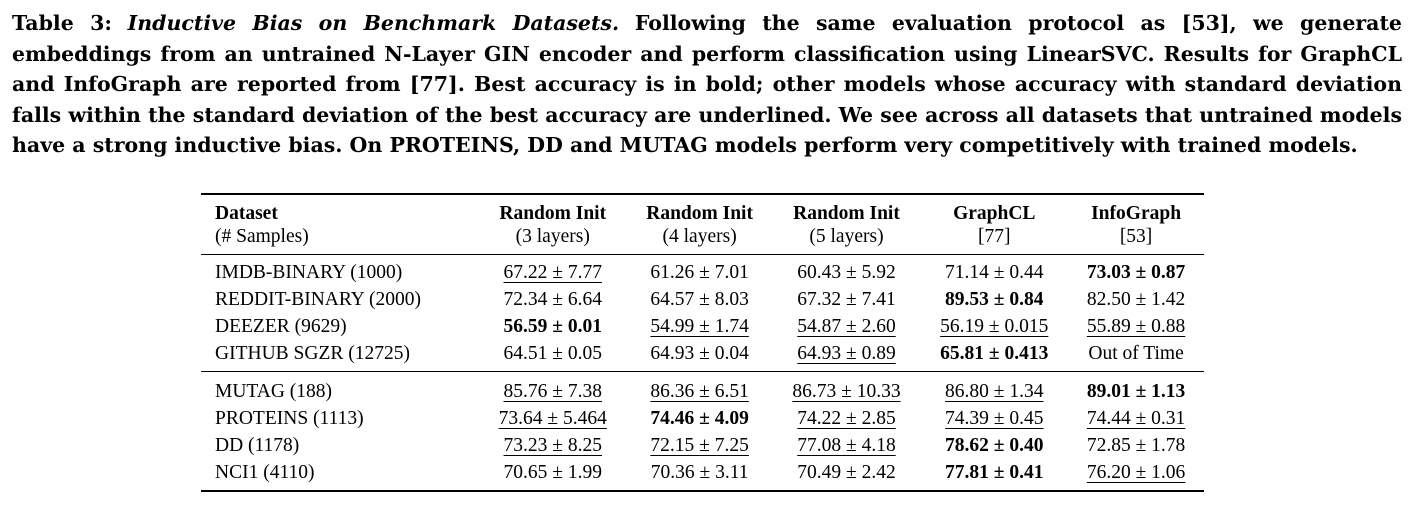  I want to click on value-text: 61.26 ± 7.01, so click(699, 272).